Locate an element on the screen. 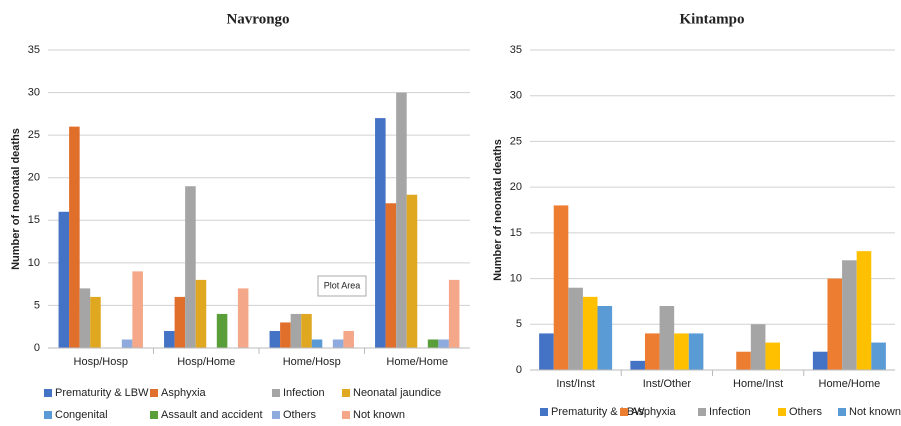 The height and width of the screenshot is (426, 901). legend-label: Assault and accident is located at coordinates (212, 415).